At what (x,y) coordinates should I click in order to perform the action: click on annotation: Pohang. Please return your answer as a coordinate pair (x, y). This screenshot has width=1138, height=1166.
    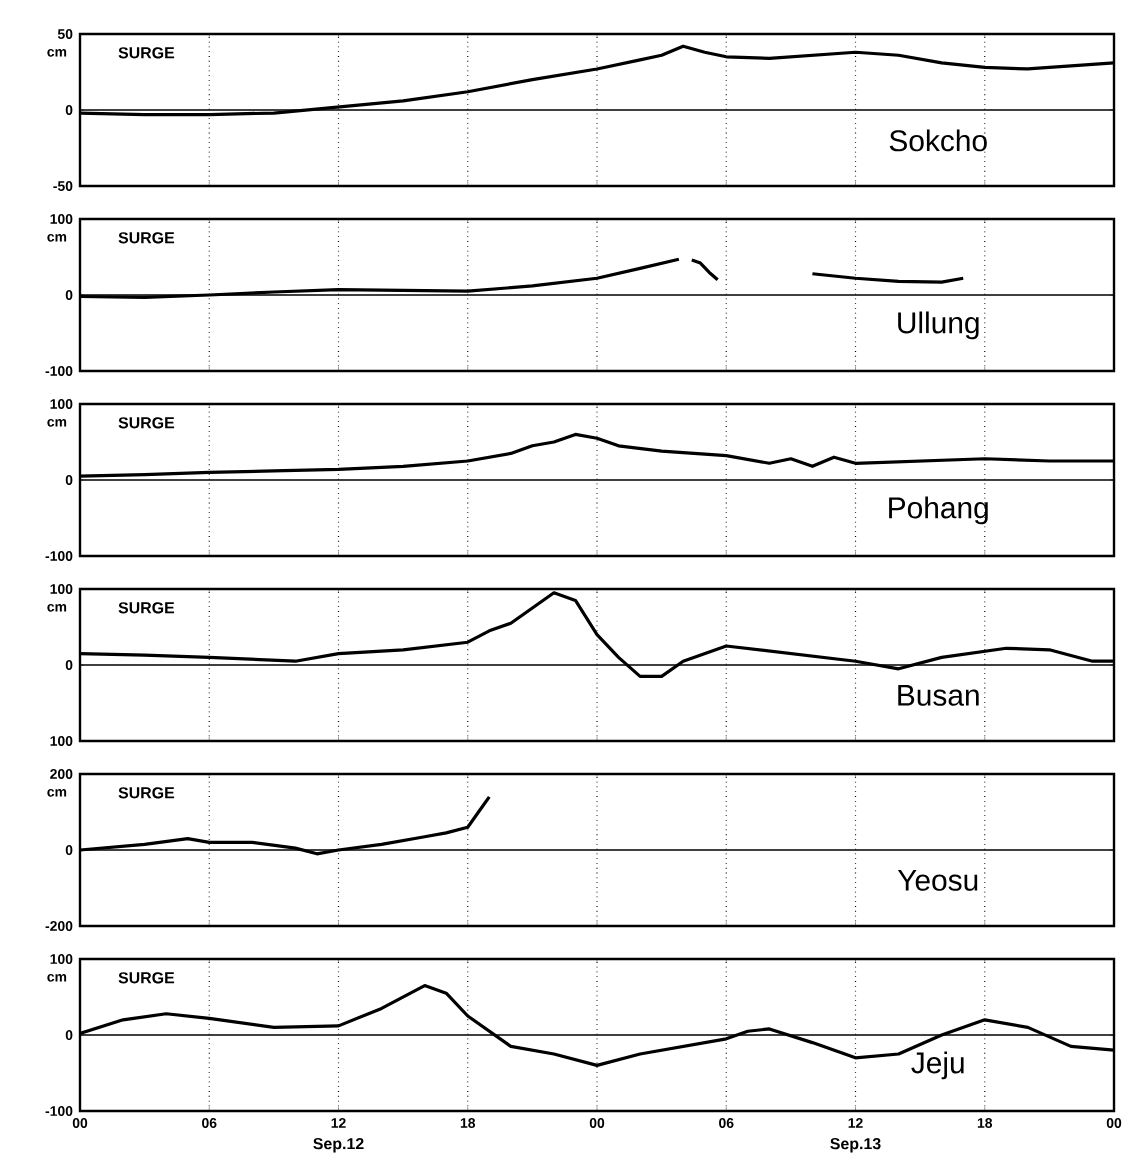
    Looking at the image, I should click on (938, 510).